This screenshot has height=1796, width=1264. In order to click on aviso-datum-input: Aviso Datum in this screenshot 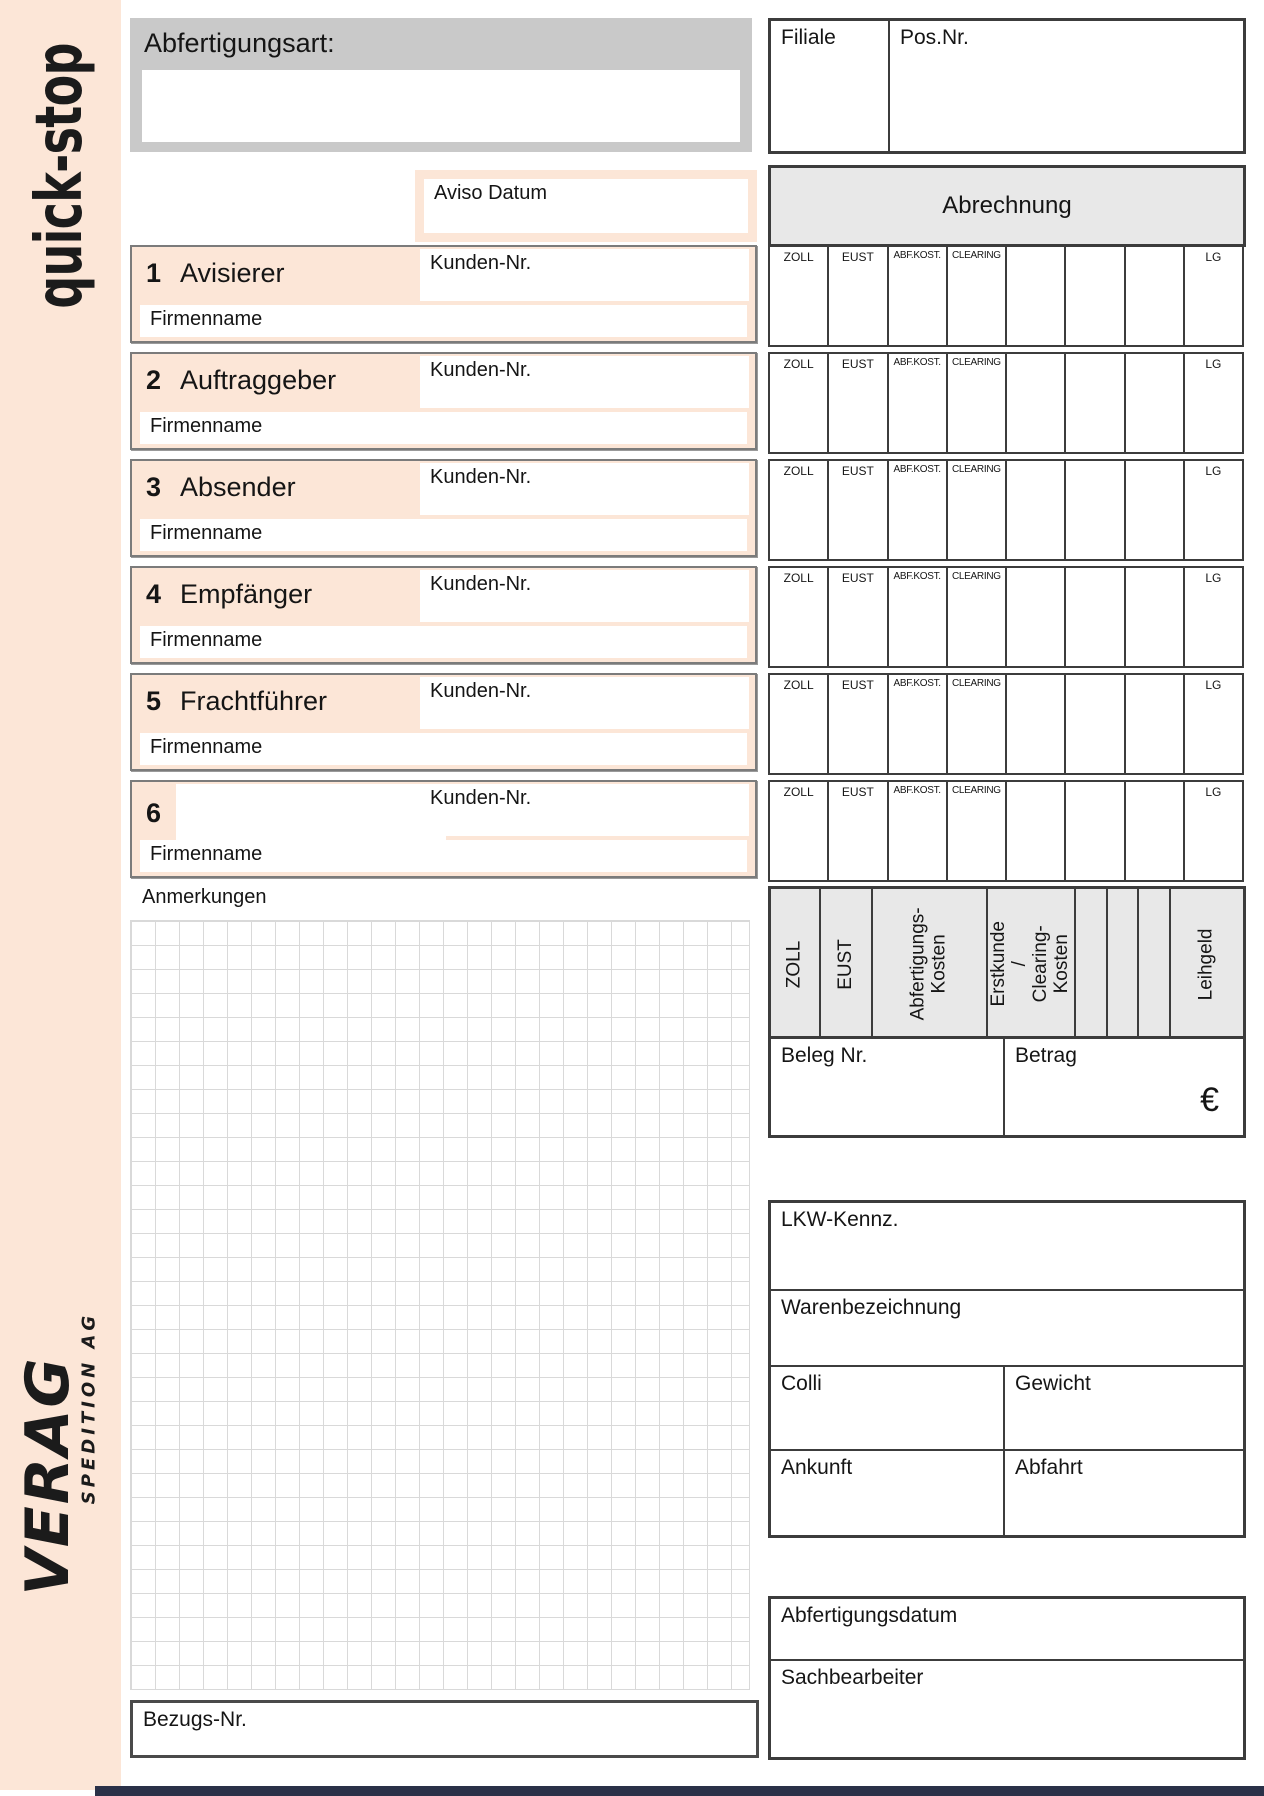, I will do `click(586, 206)`.